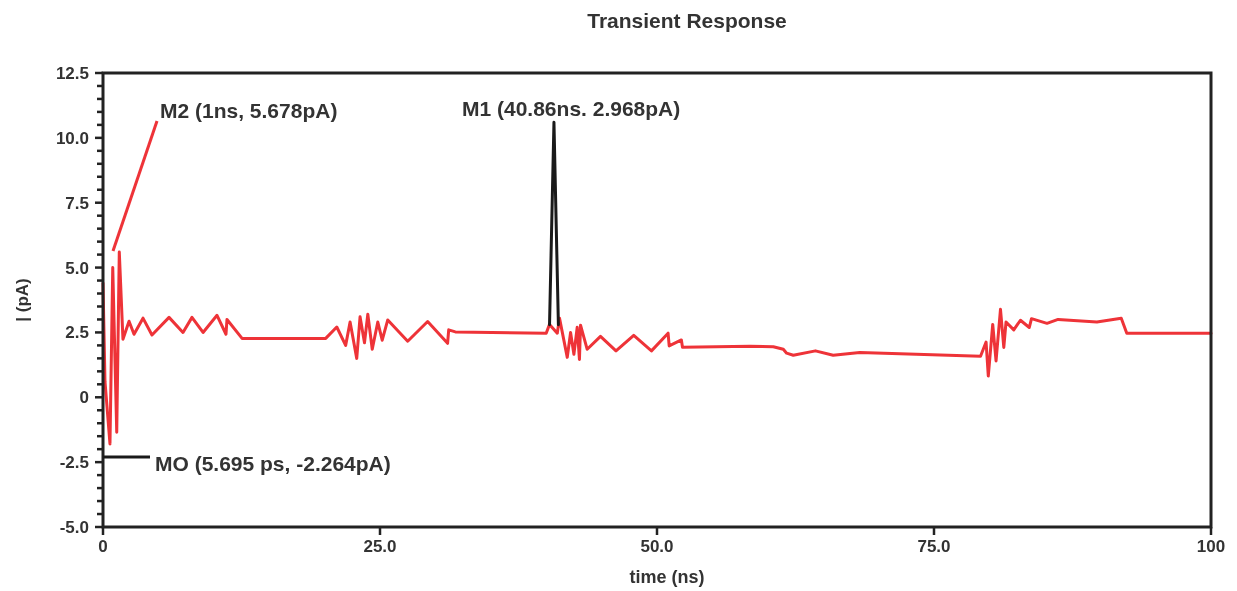  What do you see at coordinates (74, 527) in the screenshot?
I see `y-tick-label: -5.0` at bounding box center [74, 527].